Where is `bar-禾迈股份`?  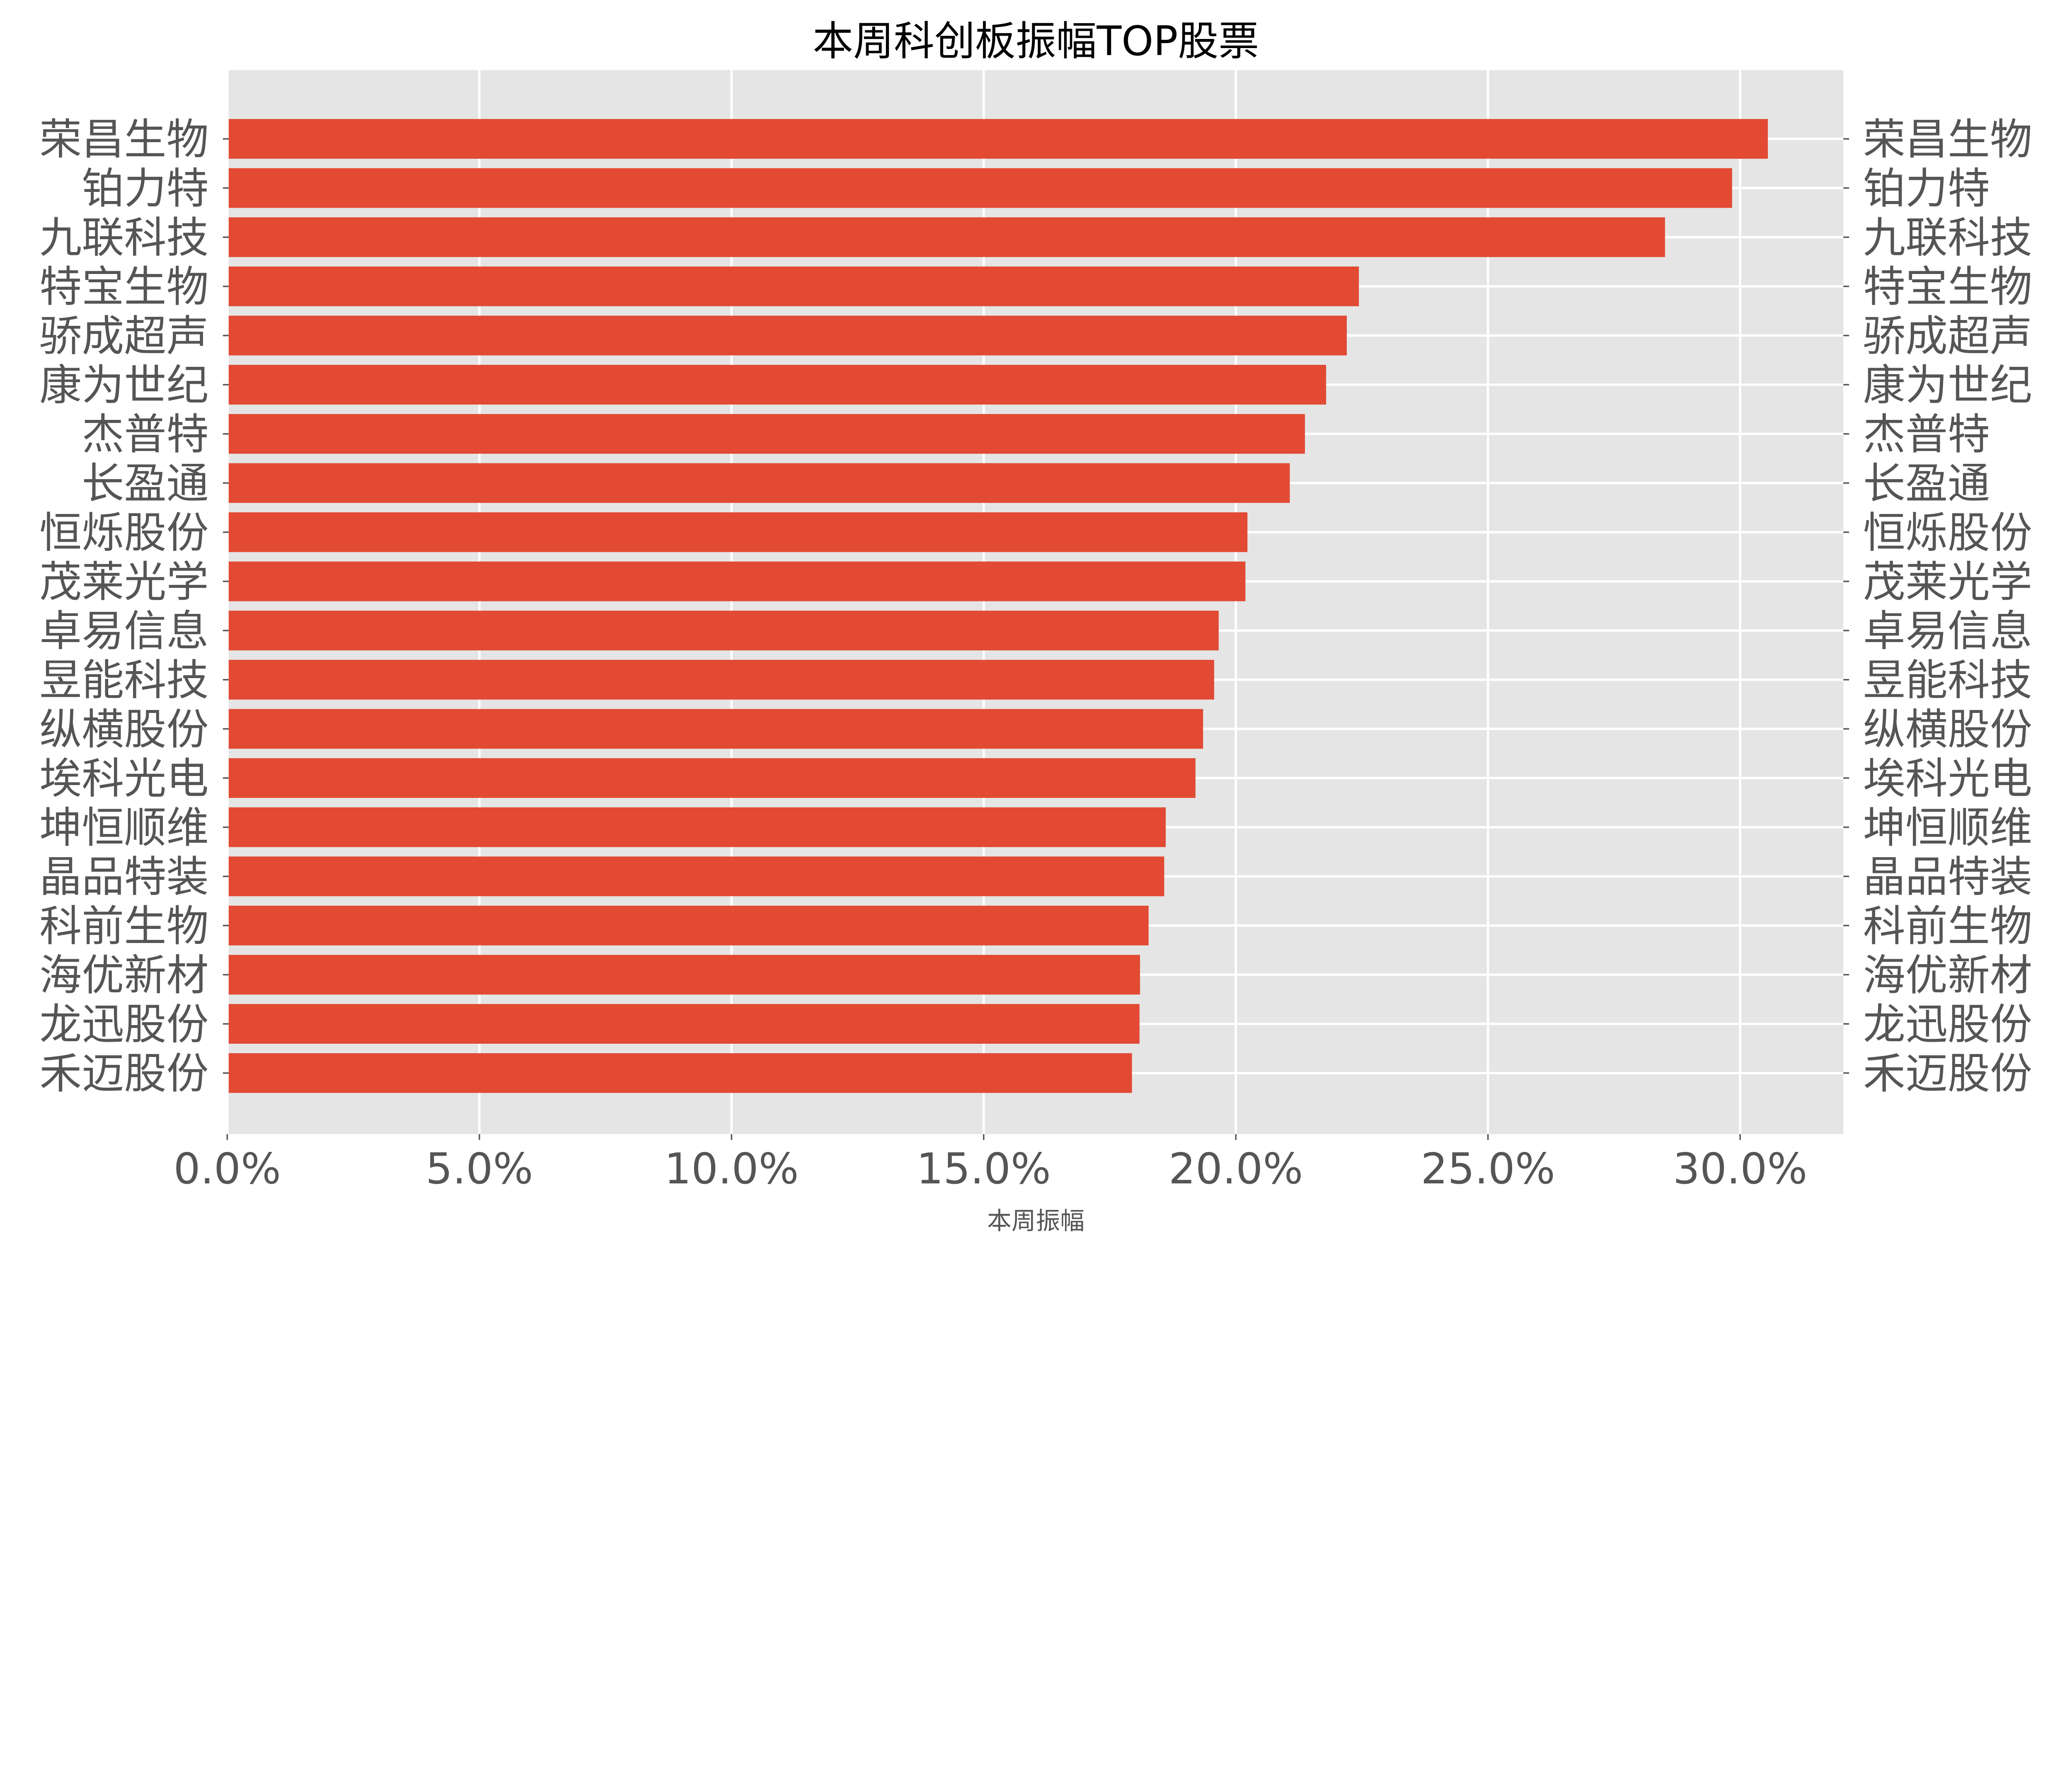
bar-禾迈股份 is located at coordinates (680, 1073).